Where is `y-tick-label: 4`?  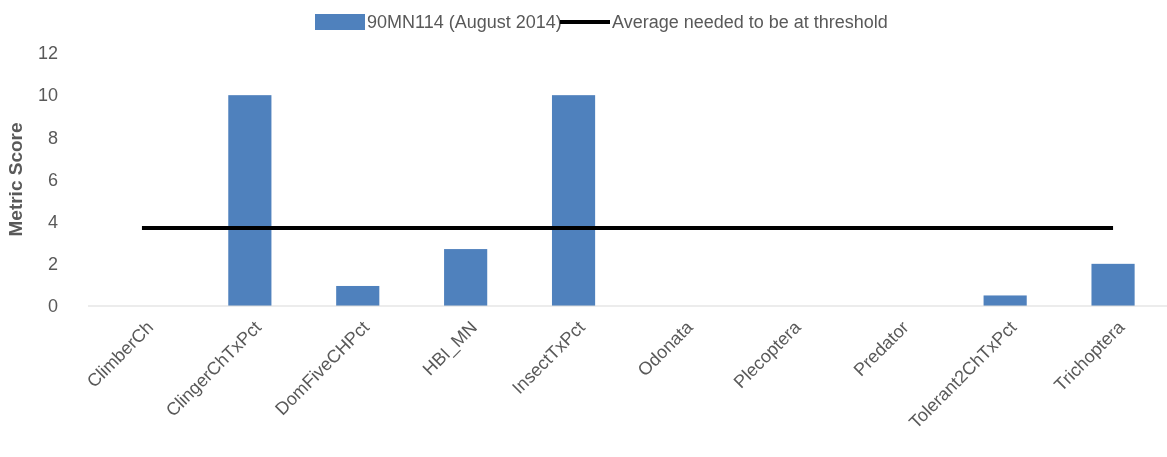
y-tick-label: 4 is located at coordinates (52, 221).